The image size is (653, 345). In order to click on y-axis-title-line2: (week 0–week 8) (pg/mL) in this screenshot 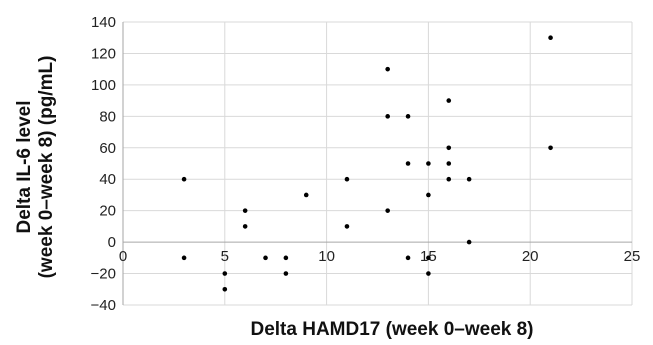, I will do `click(46, 167)`.